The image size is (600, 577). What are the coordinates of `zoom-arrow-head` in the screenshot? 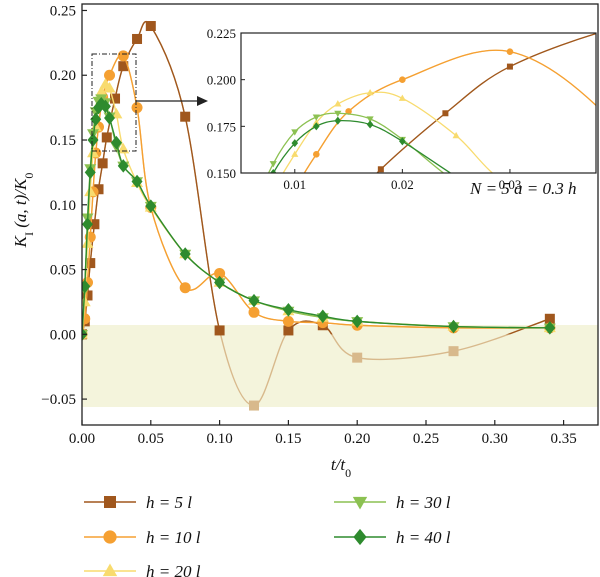 It's located at (202, 101).